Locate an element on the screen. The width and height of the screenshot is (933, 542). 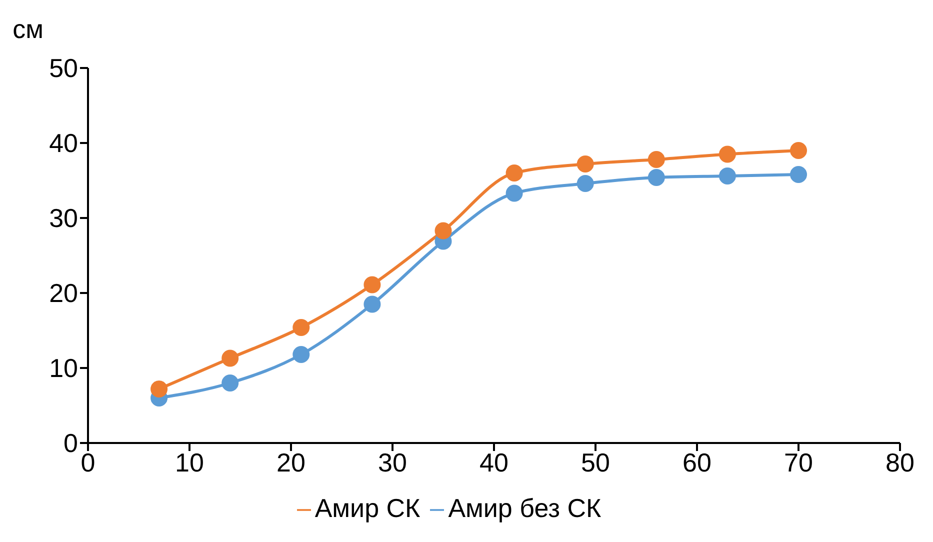
legend-label: Амир без СК is located at coordinates (525, 508).